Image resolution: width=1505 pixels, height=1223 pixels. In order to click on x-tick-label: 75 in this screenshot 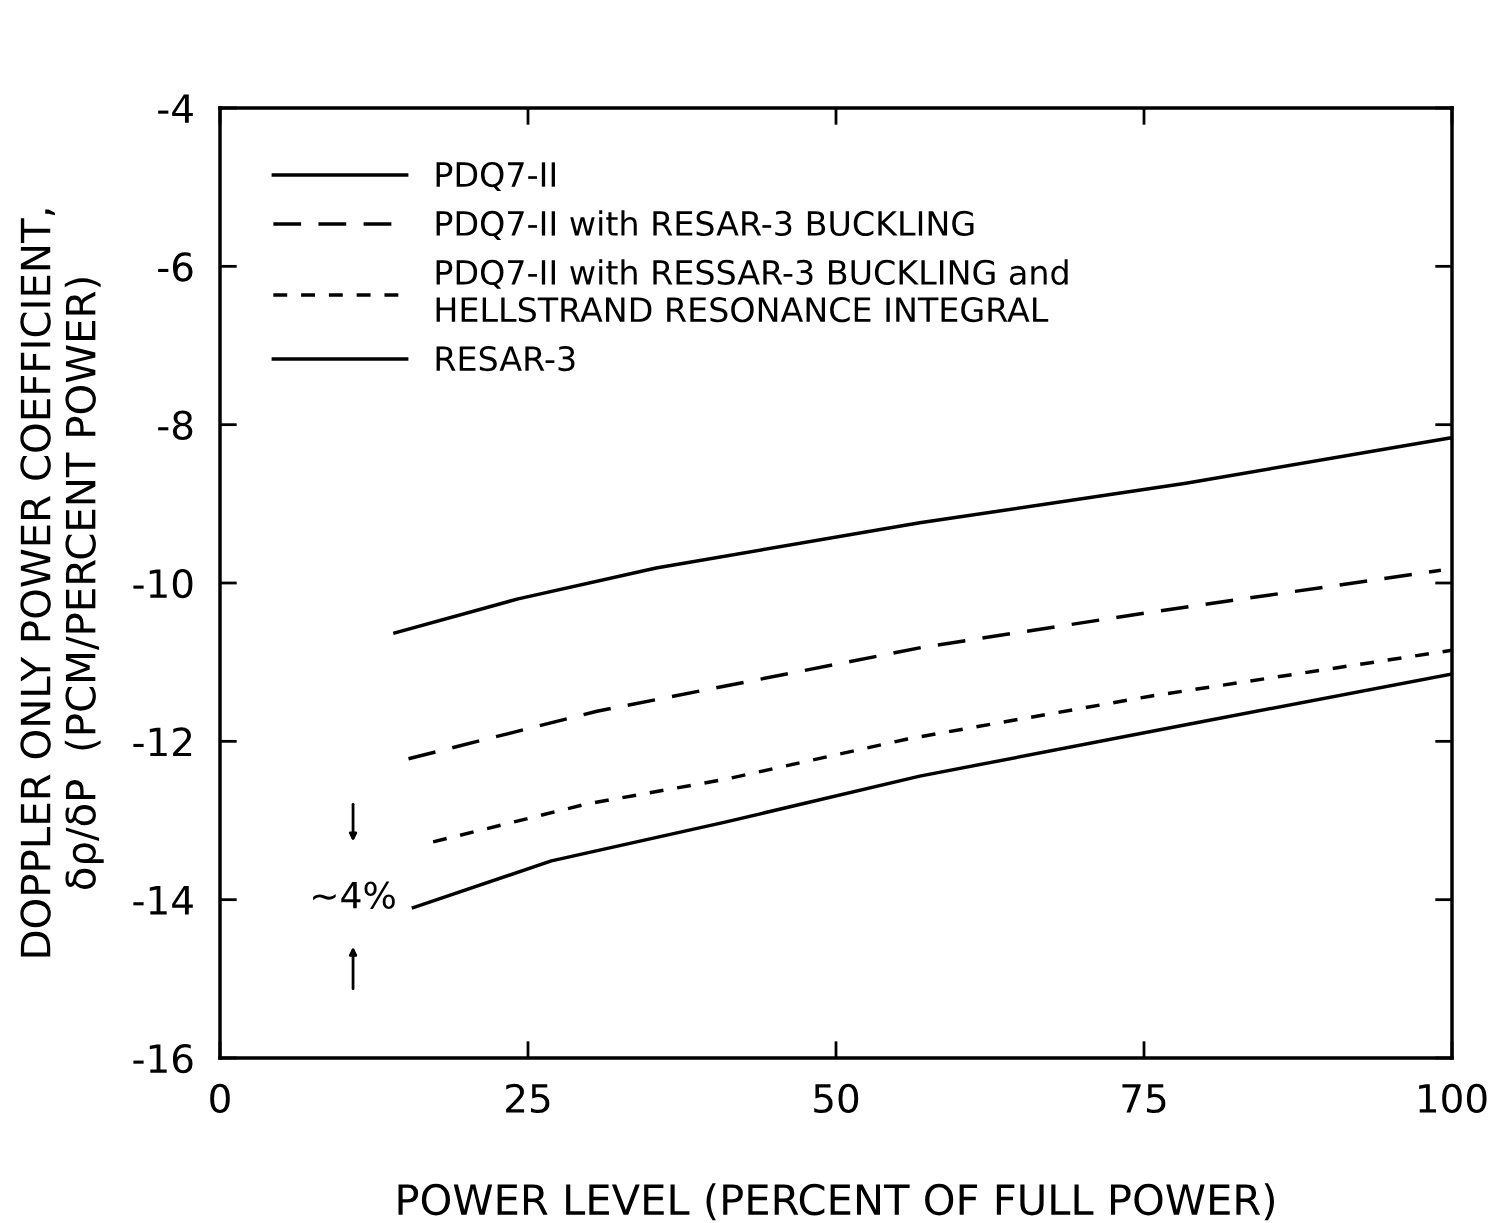, I will do `click(1144, 1099)`.